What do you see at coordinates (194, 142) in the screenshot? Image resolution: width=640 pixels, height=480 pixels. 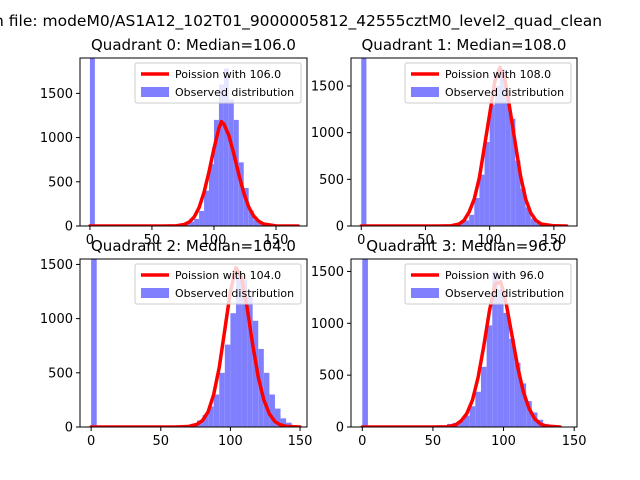 I see `quadrant-0-plot-area` at bounding box center [194, 142].